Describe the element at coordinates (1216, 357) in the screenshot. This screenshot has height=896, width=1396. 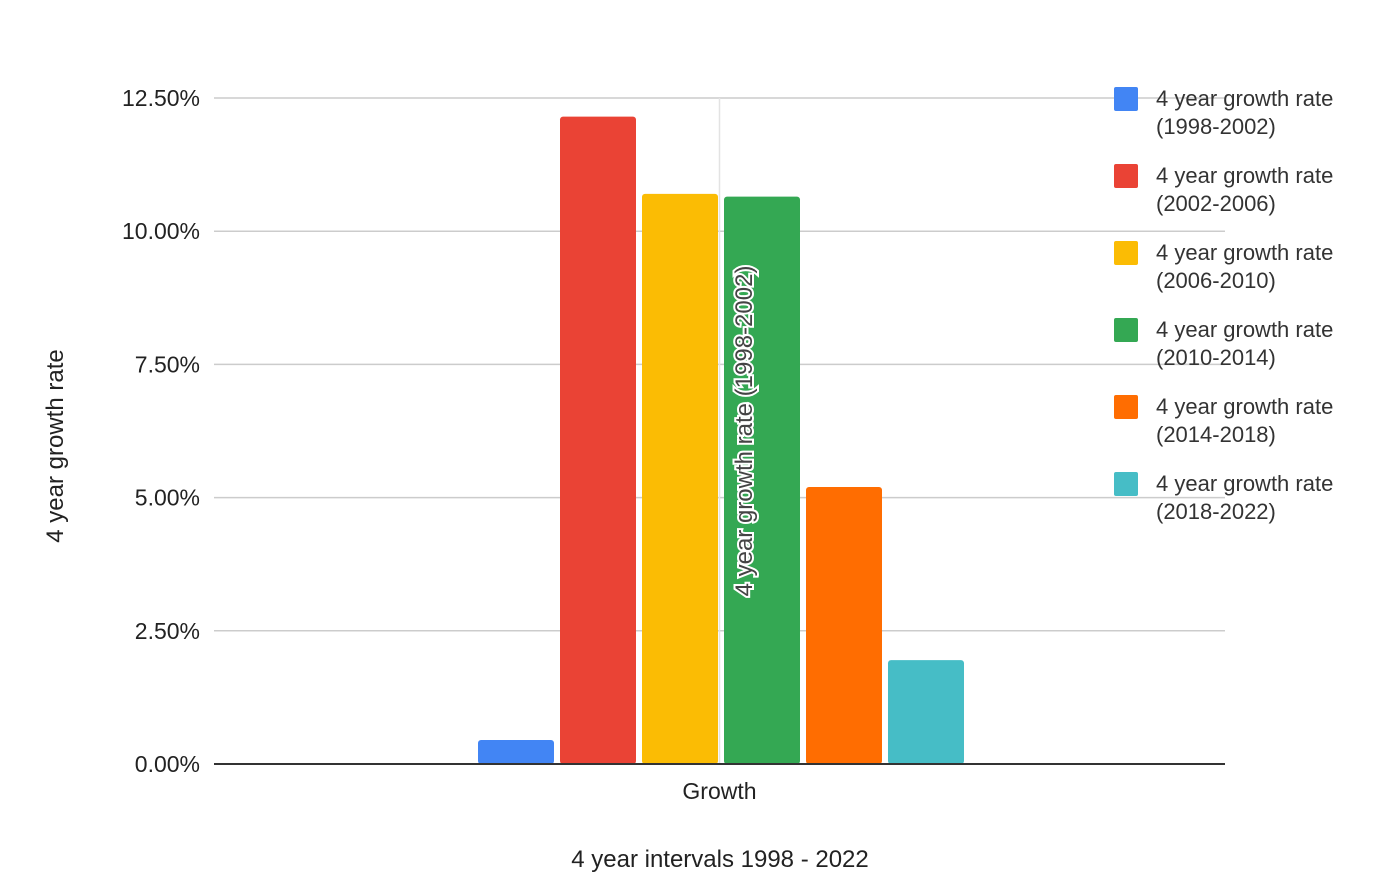
I see `legend-label: (2010-2014)` at that location.